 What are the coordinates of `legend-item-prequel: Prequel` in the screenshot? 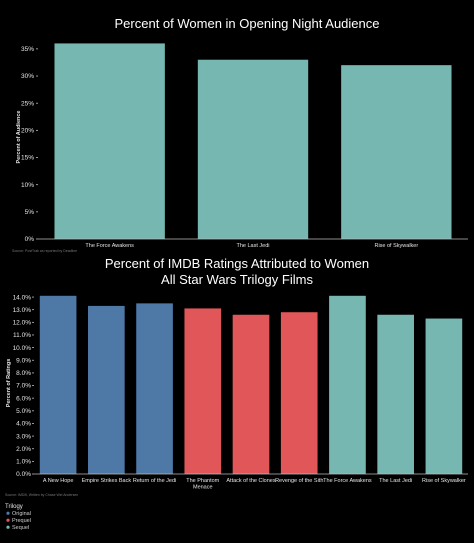 It's located at (21, 521).